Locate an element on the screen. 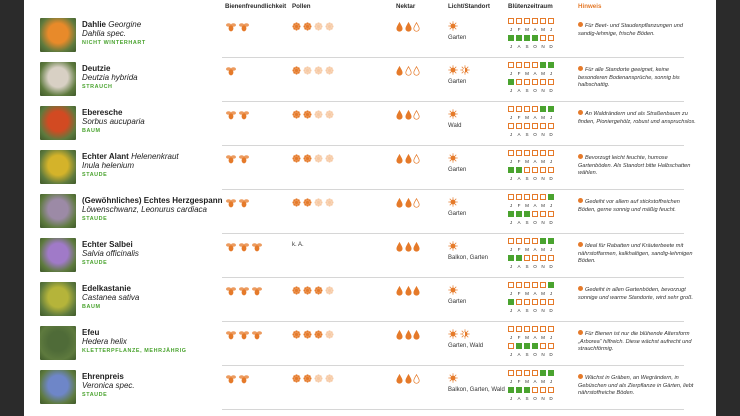 The image size is (740, 416). location-text: Garten is located at coordinates (457, 38).